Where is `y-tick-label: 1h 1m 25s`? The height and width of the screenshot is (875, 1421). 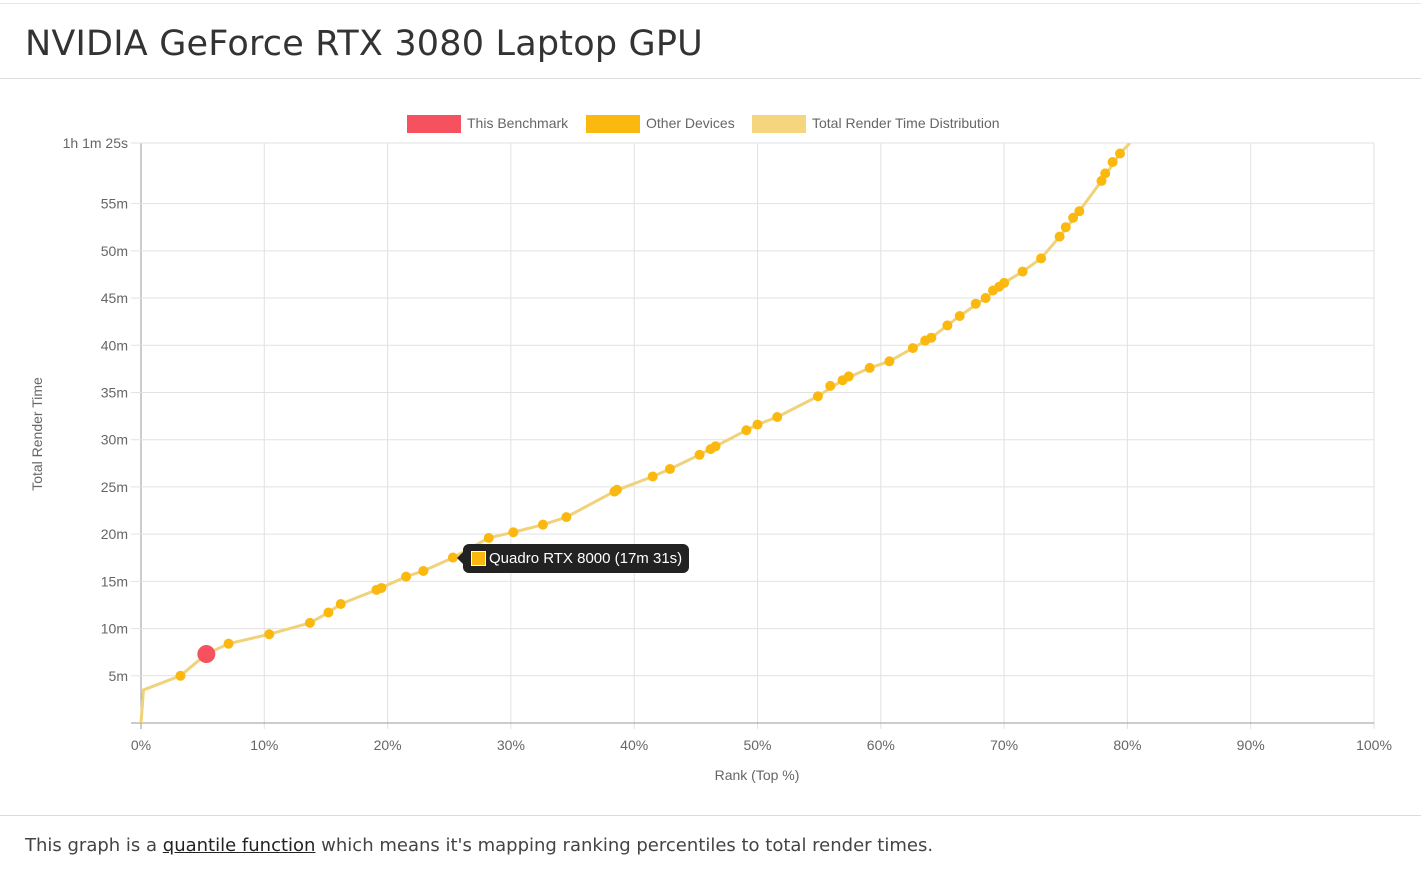 y-tick-label: 1h 1m 25s is located at coordinates (95, 143).